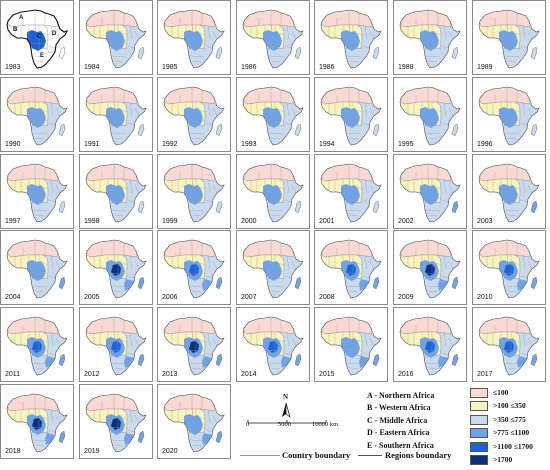 The height and width of the screenshot is (470, 550). I want to click on map-panel: 1994, so click(351, 114).